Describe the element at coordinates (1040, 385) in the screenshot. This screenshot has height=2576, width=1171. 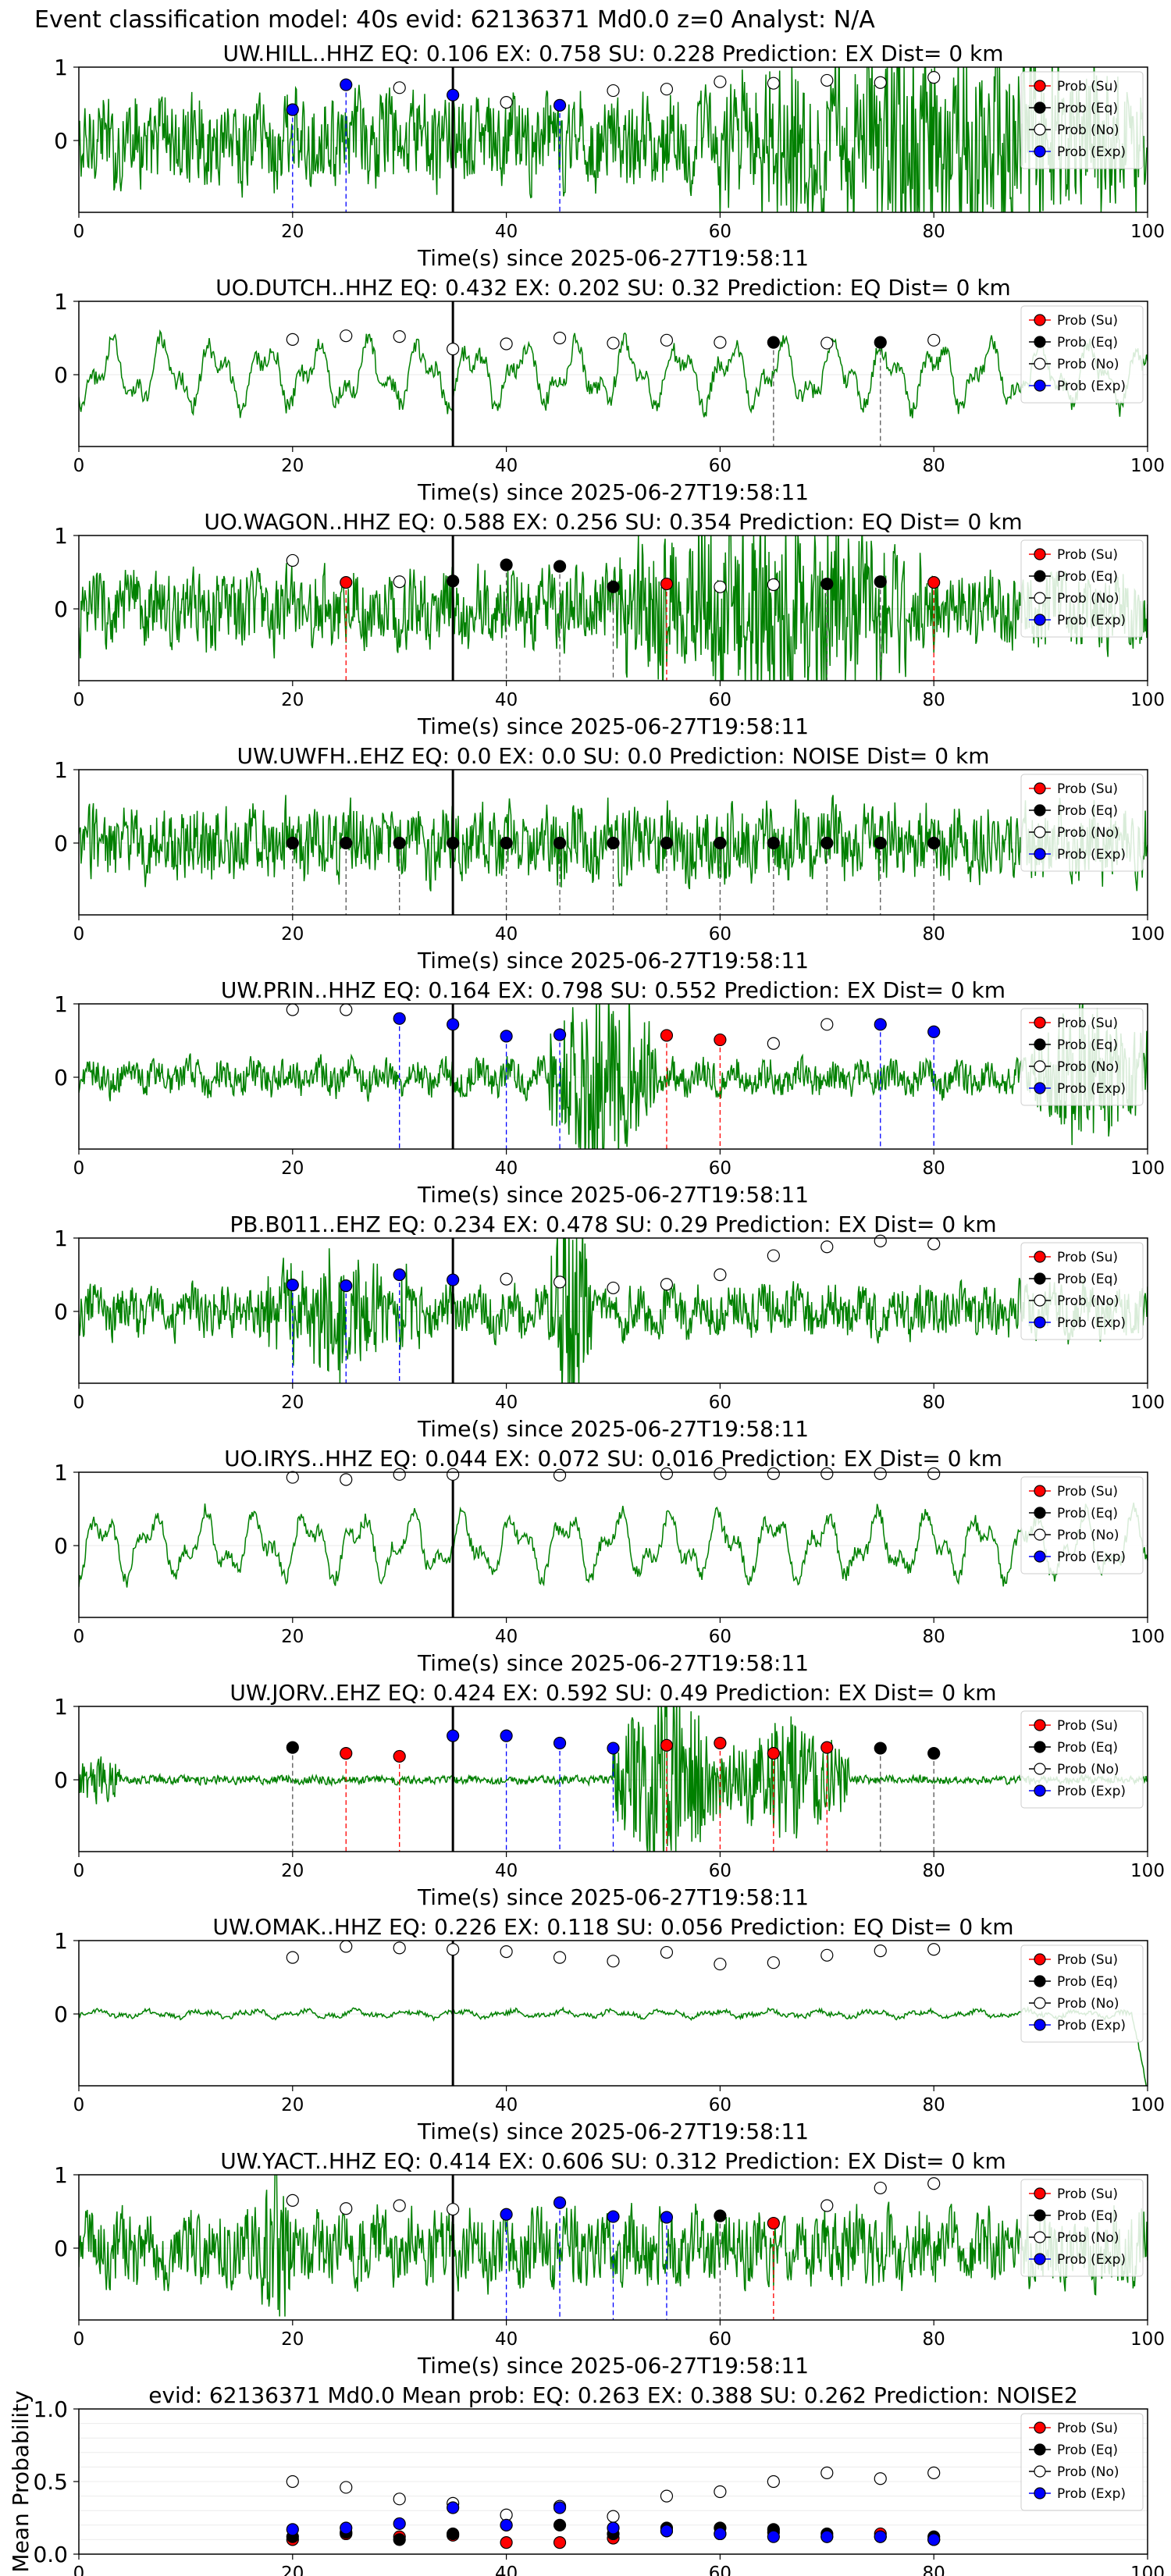
I see `legend-marker-exp` at that location.